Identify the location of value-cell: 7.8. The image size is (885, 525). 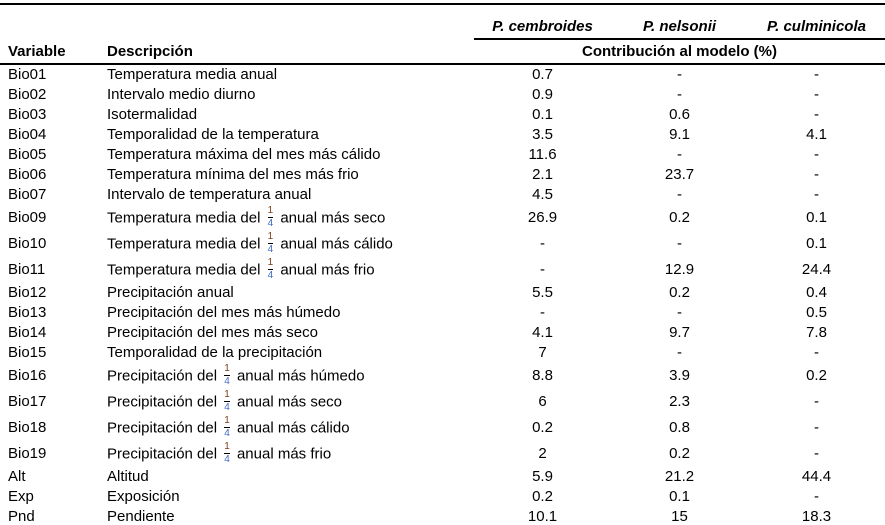
(816, 332).